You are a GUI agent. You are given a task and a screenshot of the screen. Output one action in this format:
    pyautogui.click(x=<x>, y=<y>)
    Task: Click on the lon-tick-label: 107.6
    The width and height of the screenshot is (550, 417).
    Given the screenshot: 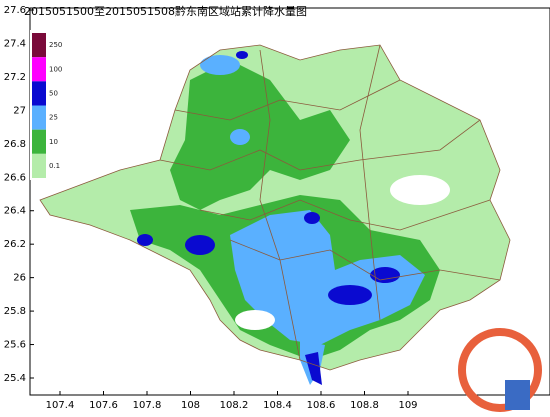 What is the action you would take?
    pyautogui.click(x=103, y=405)
    